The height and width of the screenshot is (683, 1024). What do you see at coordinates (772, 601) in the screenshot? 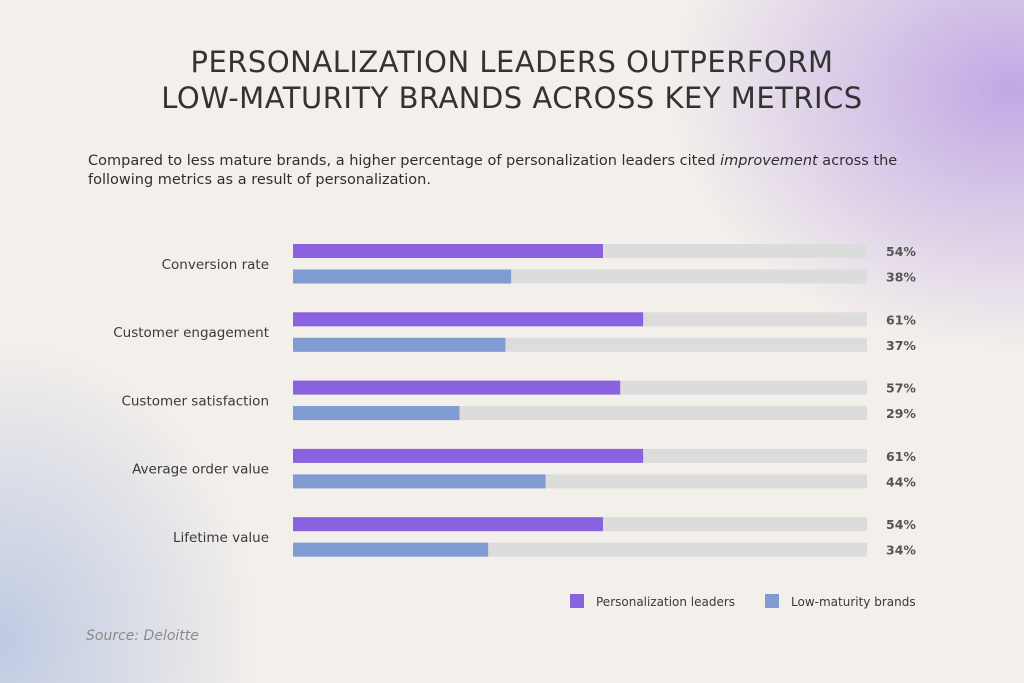
I see `legend-low-maturity-swatch` at bounding box center [772, 601].